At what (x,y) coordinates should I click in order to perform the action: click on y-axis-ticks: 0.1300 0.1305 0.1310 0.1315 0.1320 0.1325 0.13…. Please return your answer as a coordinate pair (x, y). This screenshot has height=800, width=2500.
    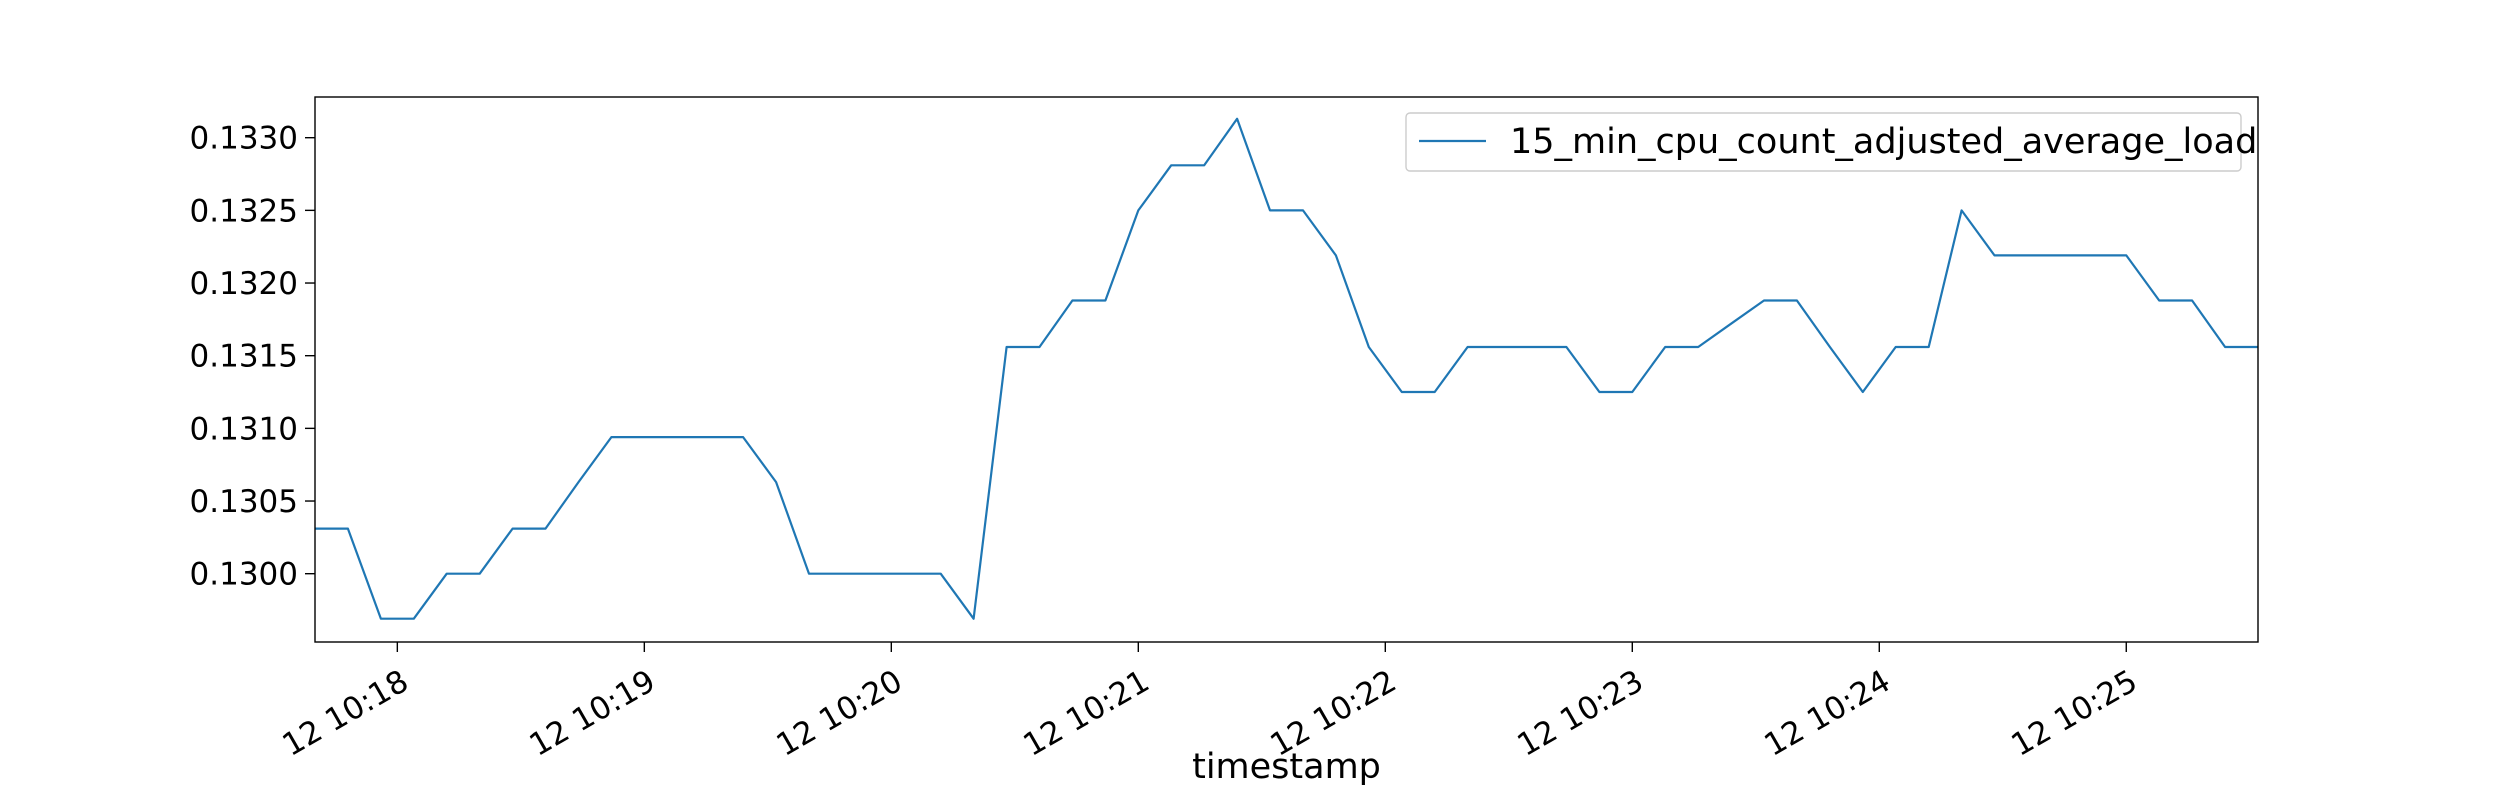
    Looking at the image, I should click on (252, 357).